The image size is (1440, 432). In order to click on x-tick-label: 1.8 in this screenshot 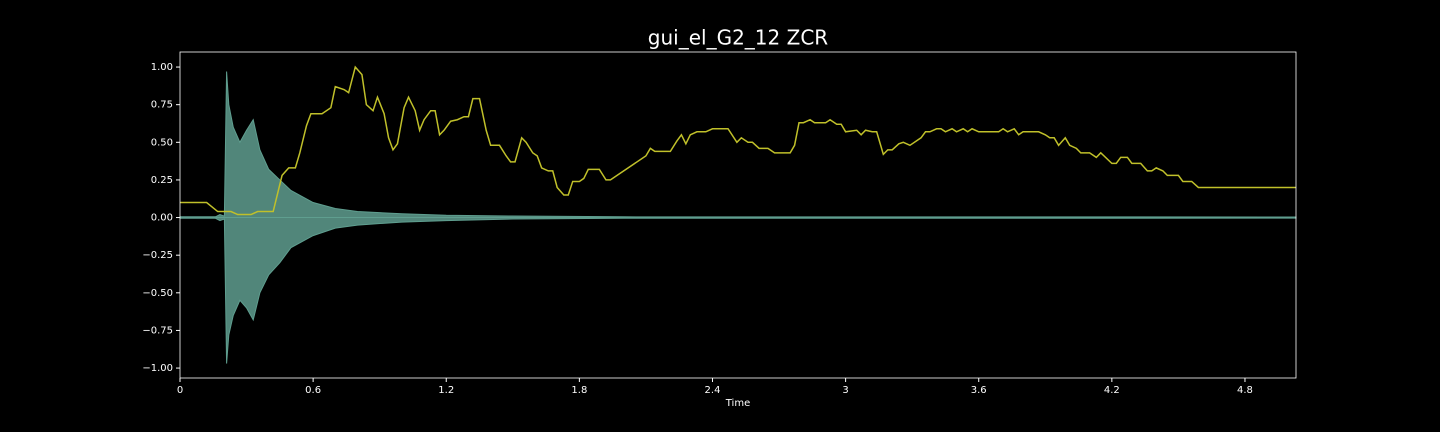, I will do `click(579, 390)`.